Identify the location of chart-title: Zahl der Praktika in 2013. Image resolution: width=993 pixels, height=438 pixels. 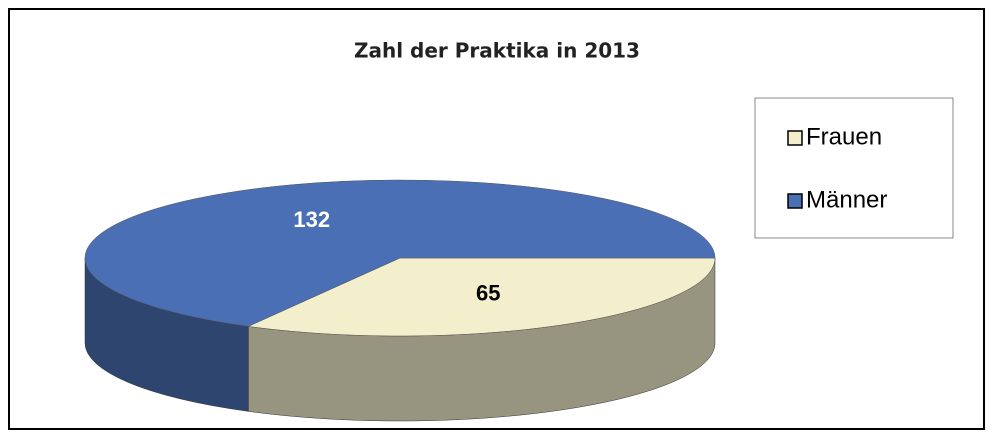
(497, 51).